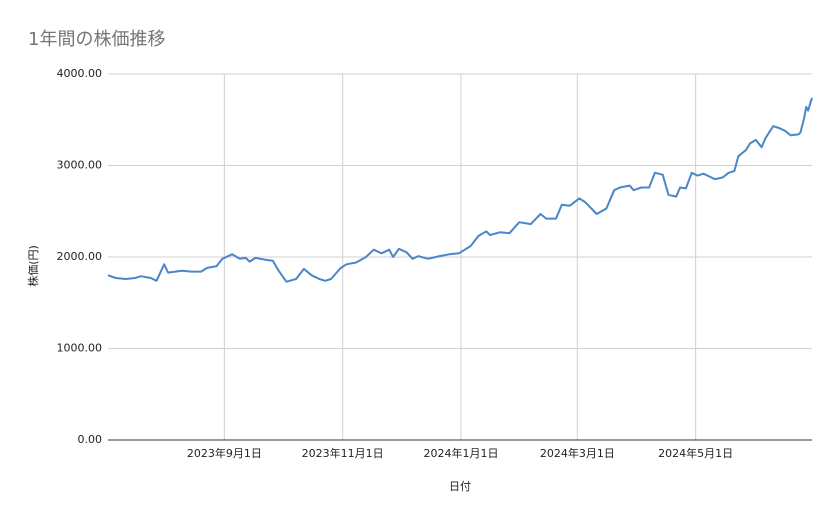 This screenshot has width=839, height=519. What do you see at coordinates (80, 348) in the screenshot?
I see `y-tick-label: 1000.00` at bounding box center [80, 348].